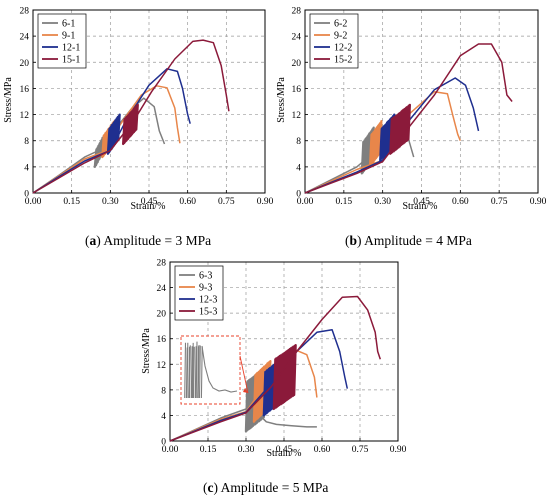 This screenshot has width=550, height=499. I want to click on caption-b-text: Amplitude = 4 MPa, so click(418, 240).